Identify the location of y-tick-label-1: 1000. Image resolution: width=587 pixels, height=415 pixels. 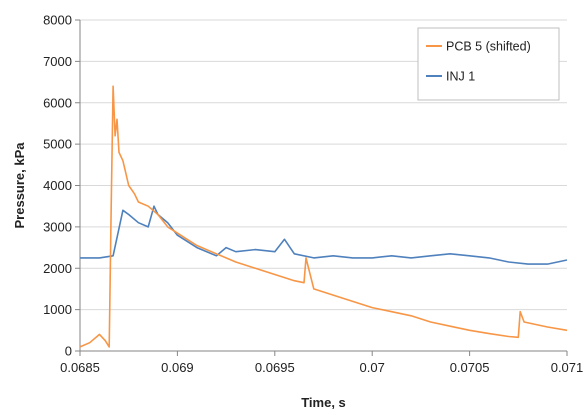
(57, 309).